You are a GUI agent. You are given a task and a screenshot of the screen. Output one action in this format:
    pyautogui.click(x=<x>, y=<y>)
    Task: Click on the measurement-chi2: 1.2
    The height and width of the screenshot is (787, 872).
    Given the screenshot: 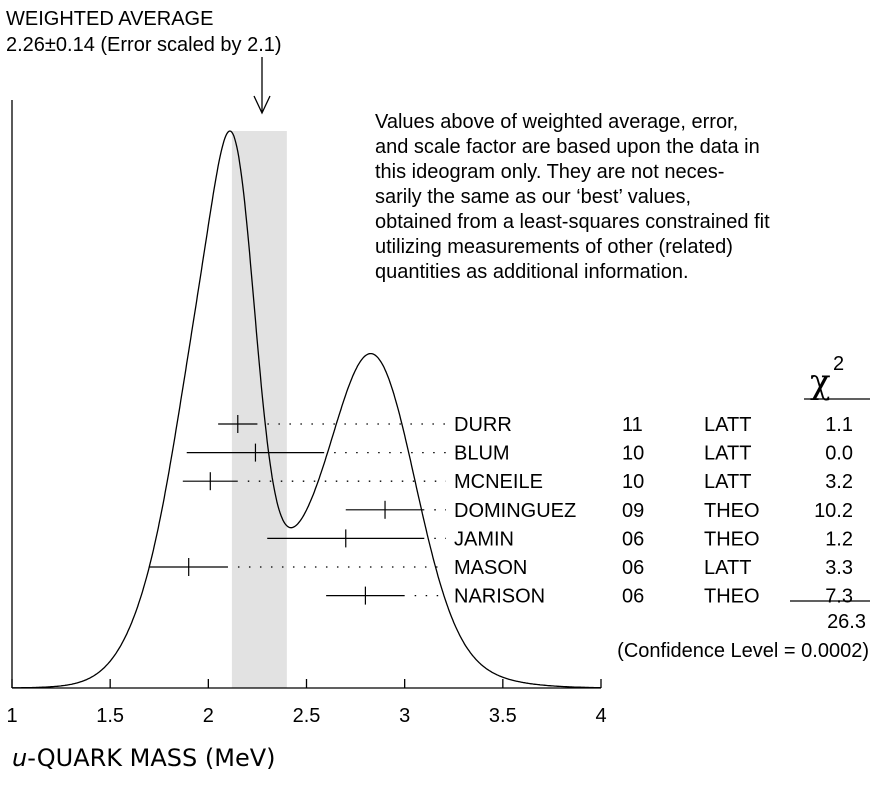 What is the action you would take?
    pyautogui.click(x=839, y=539)
    